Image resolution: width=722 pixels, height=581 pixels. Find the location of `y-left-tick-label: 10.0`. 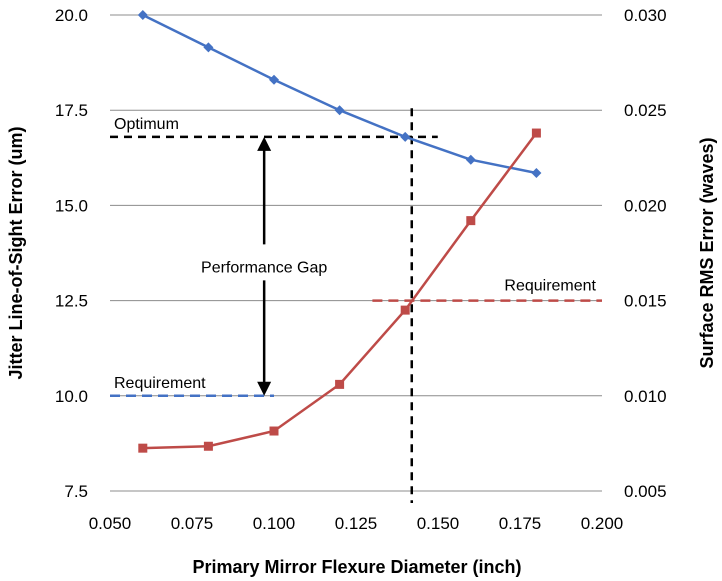

y-left-tick-label: 10.0 is located at coordinates (71, 396).